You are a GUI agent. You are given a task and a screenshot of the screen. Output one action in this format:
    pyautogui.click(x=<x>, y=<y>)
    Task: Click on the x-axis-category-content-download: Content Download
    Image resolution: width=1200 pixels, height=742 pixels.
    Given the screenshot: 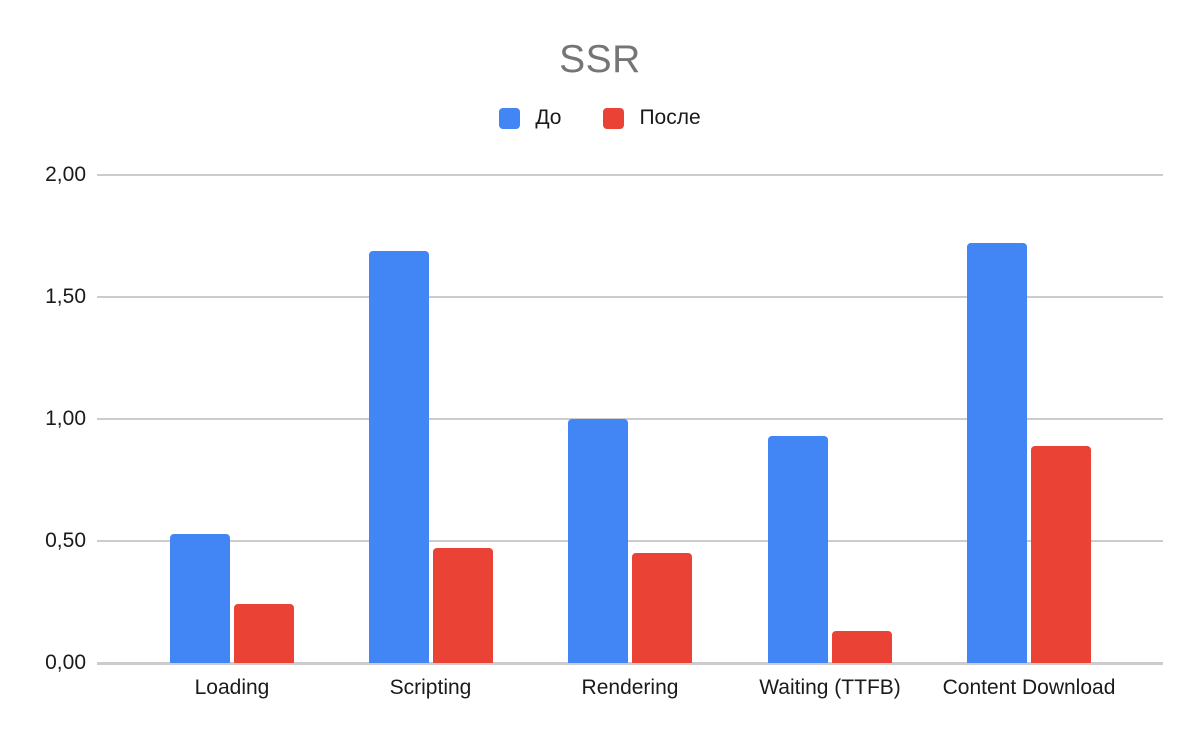 What is the action you would take?
    pyautogui.click(x=1029, y=687)
    